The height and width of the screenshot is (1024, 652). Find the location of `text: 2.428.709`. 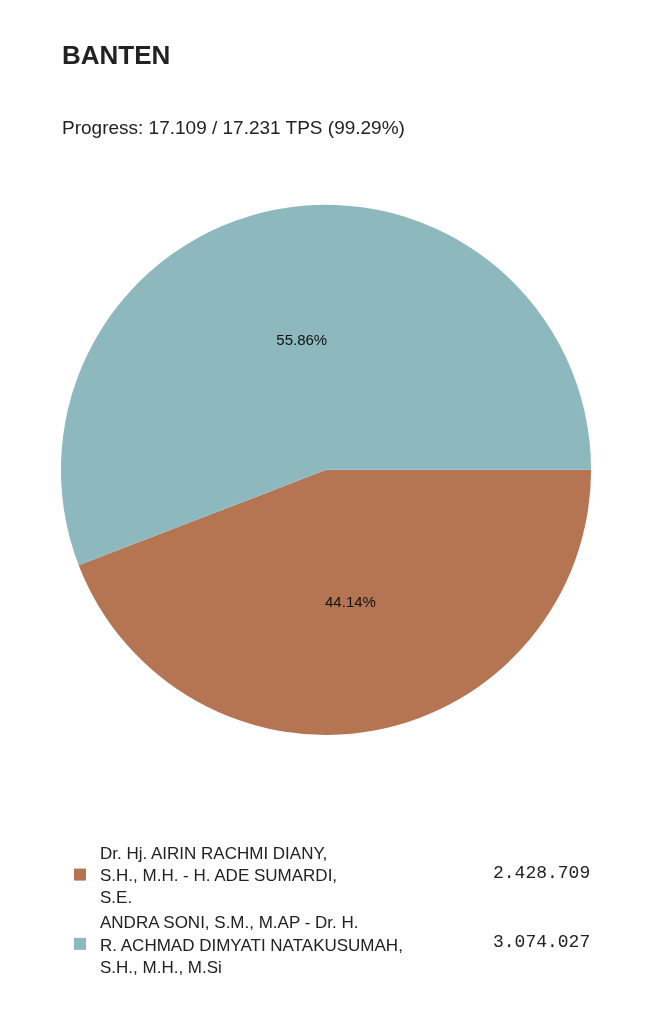

text: 2.428.709 is located at coordinates (542, 873).